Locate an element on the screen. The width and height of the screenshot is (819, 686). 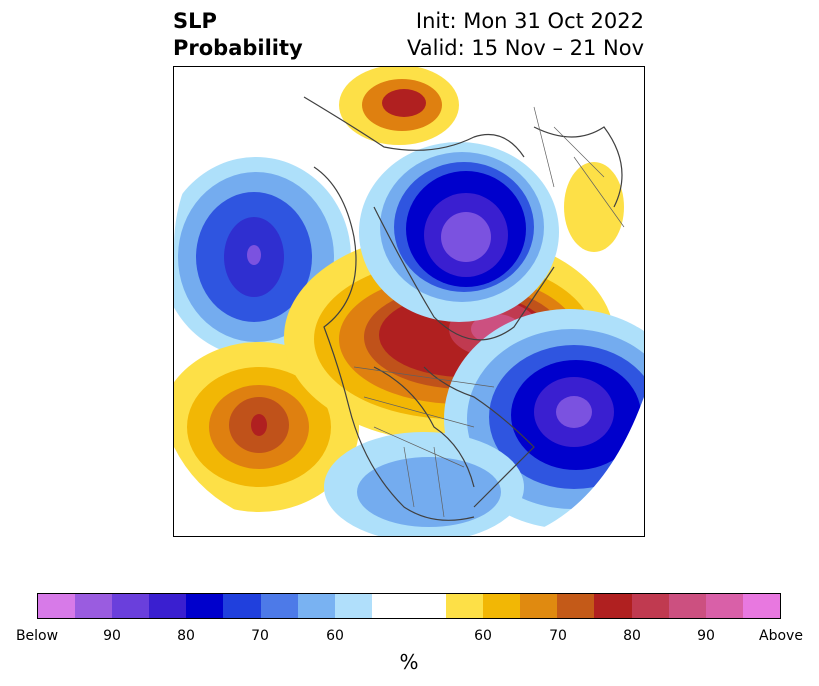
init-date: Init: Mon 31 Oct 2022 is located at coordinates (529, 21).